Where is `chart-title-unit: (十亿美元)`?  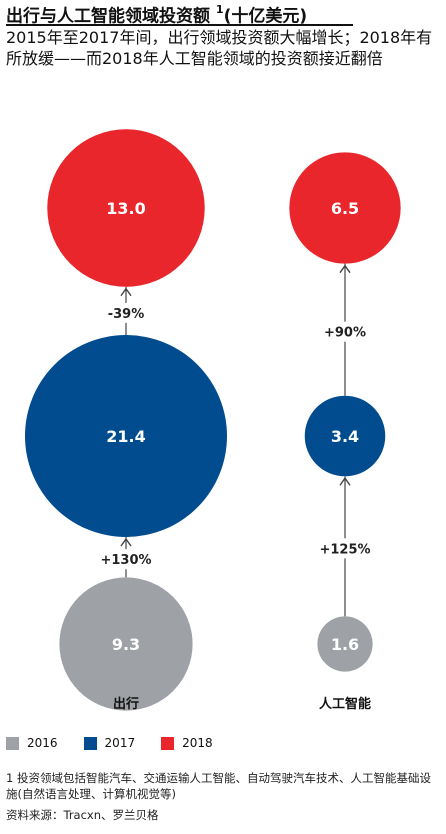
chart-title-unit: (十亿美元) is located at coordinates (265, 16).